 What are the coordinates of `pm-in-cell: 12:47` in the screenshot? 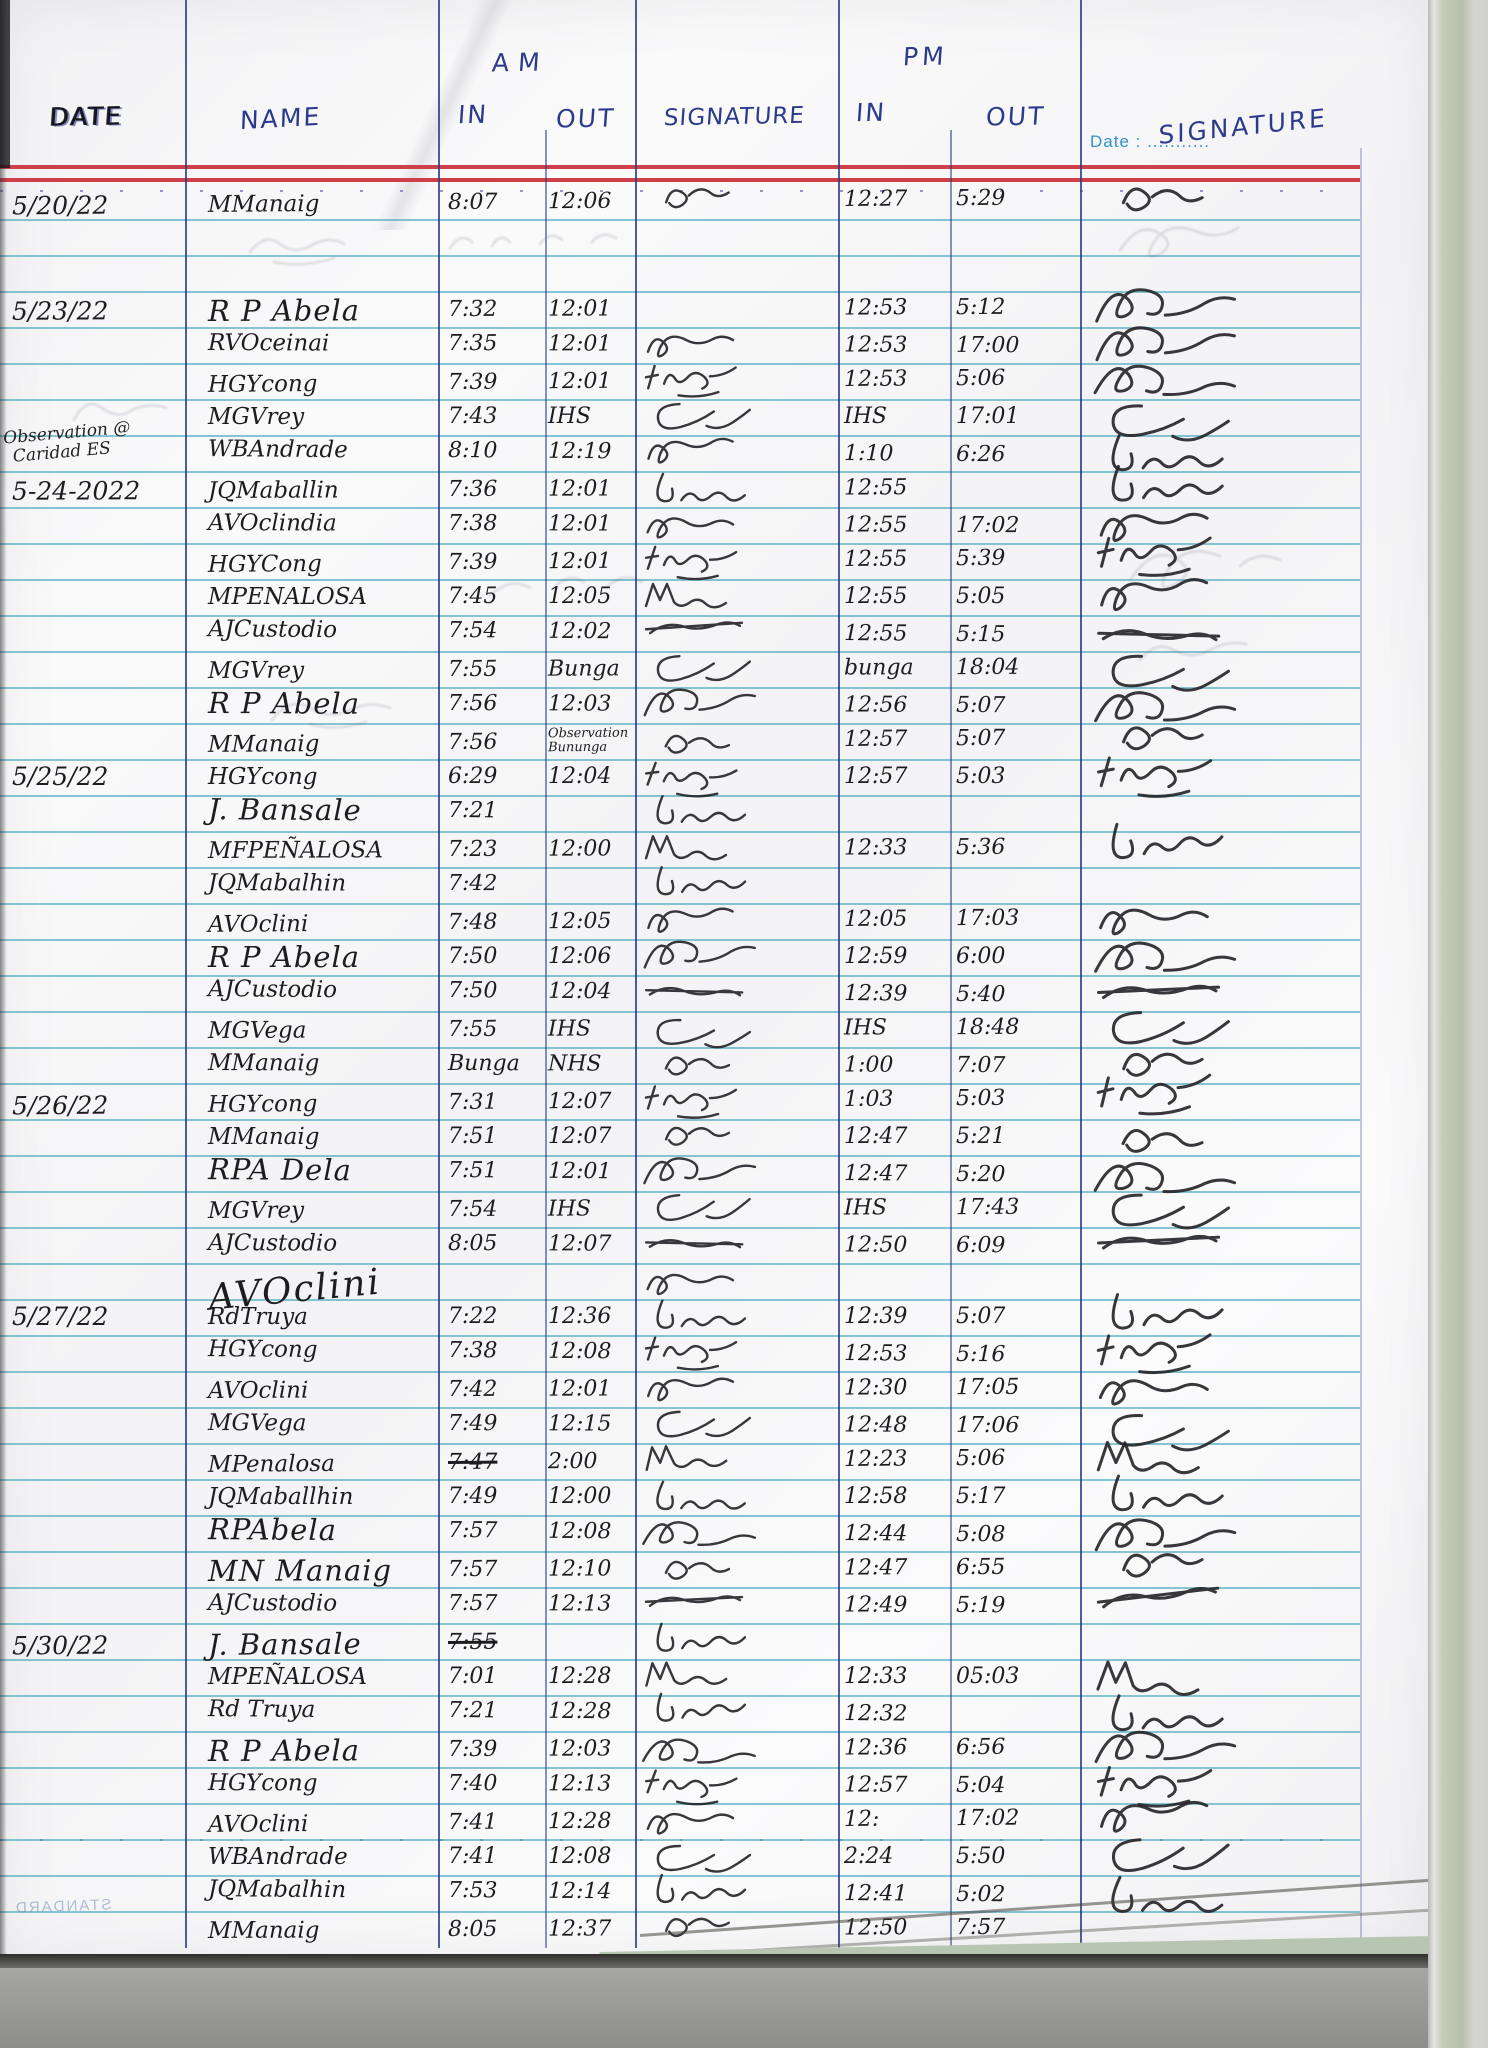 It's located at (876, 1136).